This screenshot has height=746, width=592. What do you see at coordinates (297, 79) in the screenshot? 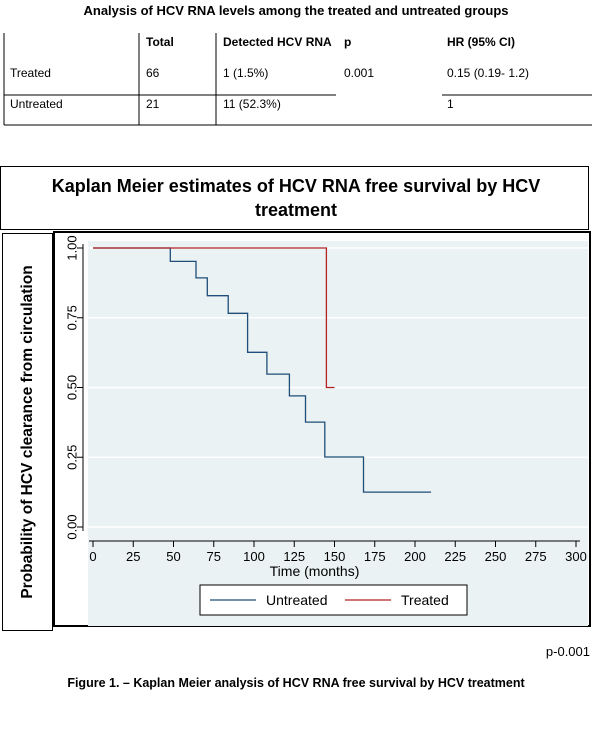
I see `table-grid` at bounding box center [297, 79].